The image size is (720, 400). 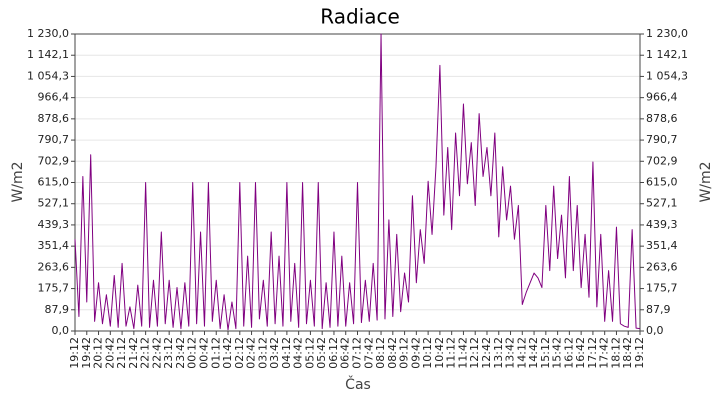 I want to click on chart-title: Radiace, so click(x=360, y=17).